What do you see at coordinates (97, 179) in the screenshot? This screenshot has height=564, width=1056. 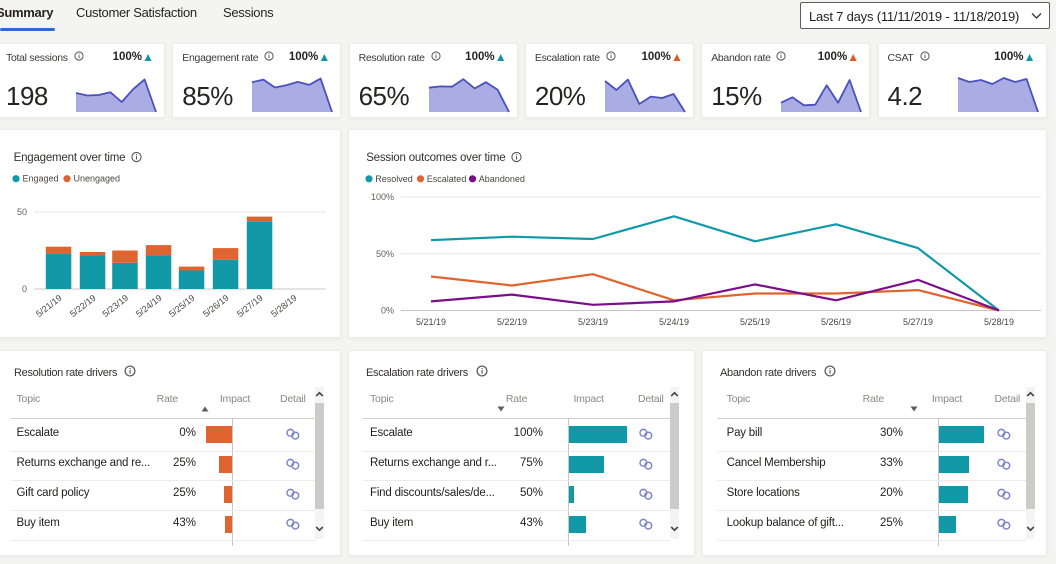 I see `svg-text: Unengaged` at bounding box center [97, 179].